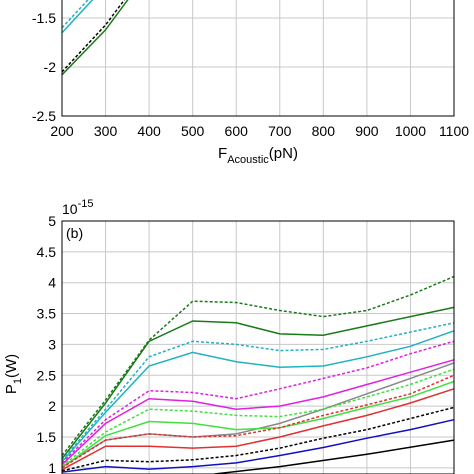 The width and height of the screenshot is (474, 474). Describe the element at coordinates (237, 131) in the screenshot. I see `x-tick-label: 600` at that location.